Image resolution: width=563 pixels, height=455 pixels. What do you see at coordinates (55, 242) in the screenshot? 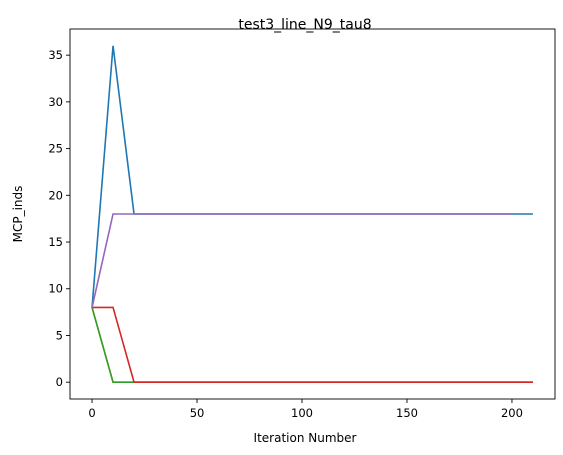
I see `y-tick-label: 15` at bounding box center [55, 242].